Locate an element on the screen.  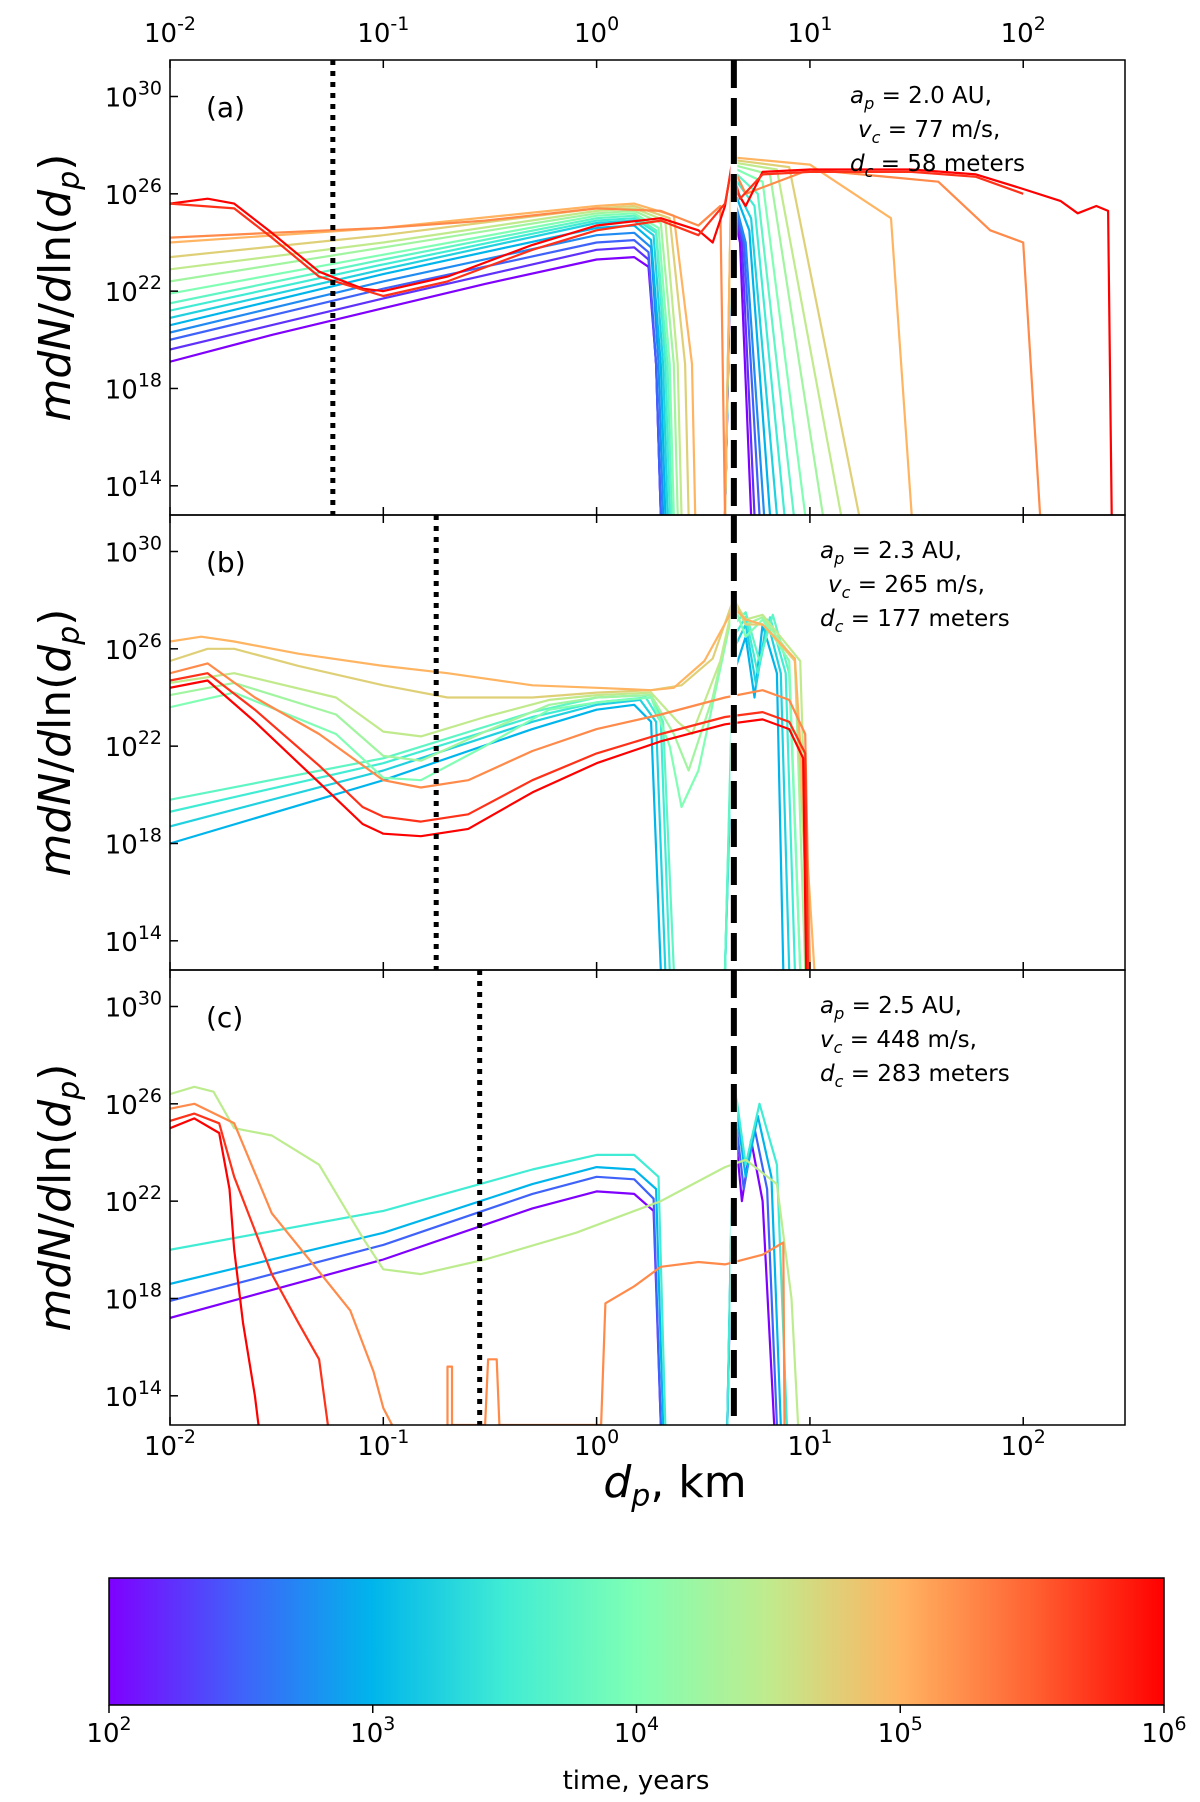
x-tick-label-top: 10⁰ is located at coordinates (596, 31).